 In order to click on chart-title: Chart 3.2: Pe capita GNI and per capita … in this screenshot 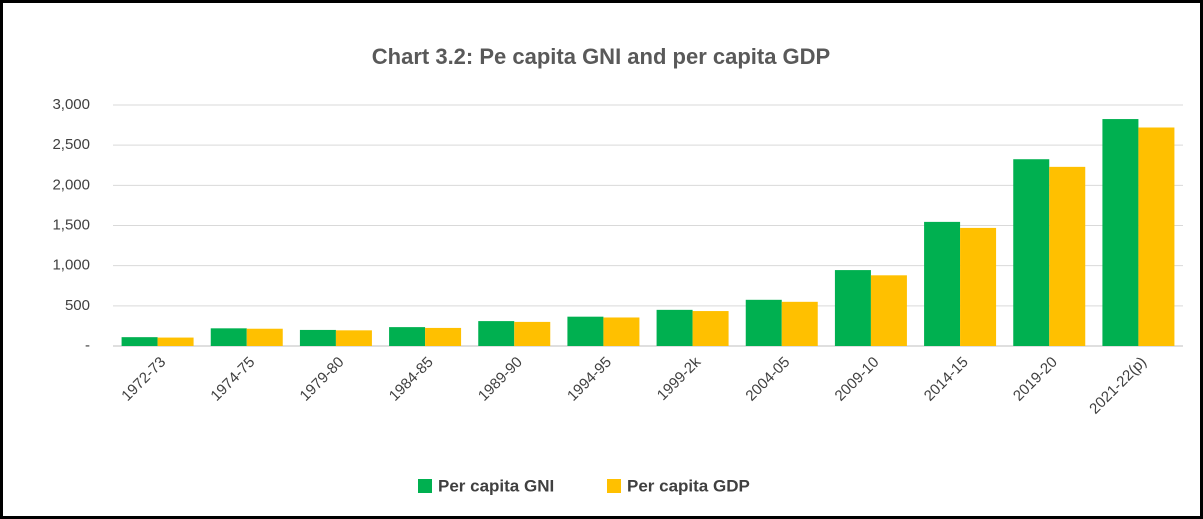, I will do `click(601, 56)`.